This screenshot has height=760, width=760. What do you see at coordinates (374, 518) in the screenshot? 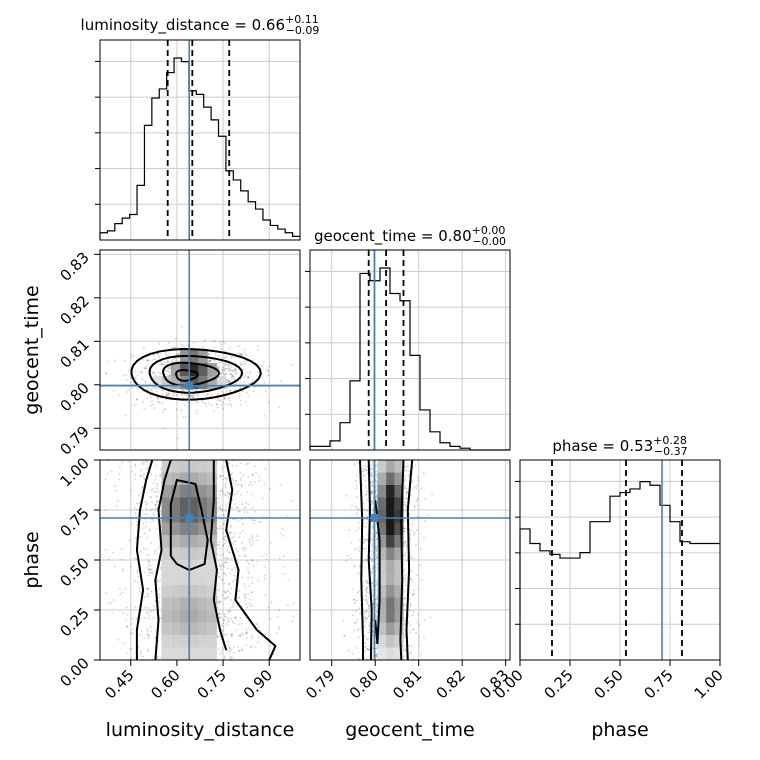
I see `truth-marker` at bounding box center [374, 518].